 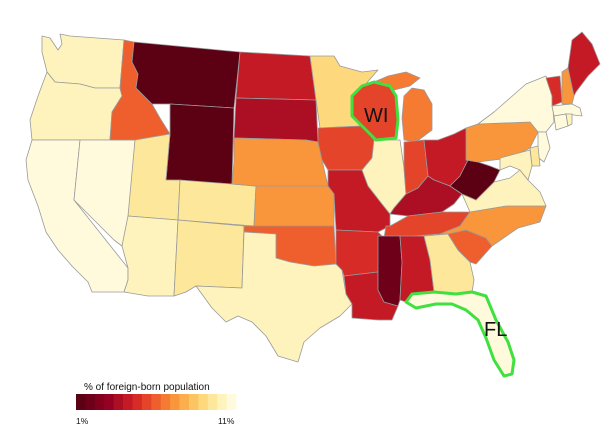 What do you see at coordinates (376, 116) in the screenshot?
I see `highlight-label-wi: WI` at bounding box center [376, 116].